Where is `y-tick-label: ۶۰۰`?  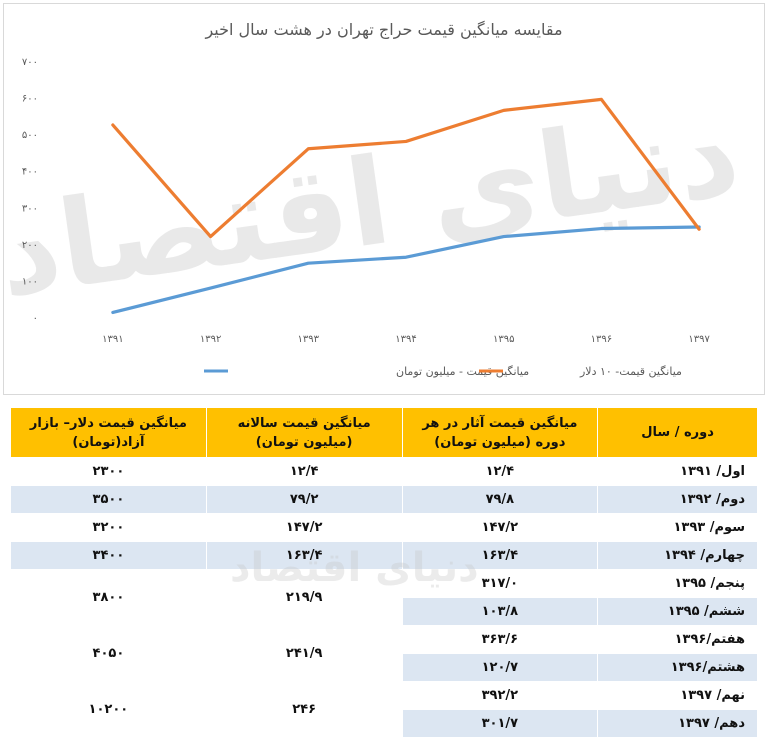 y-tick-label: ۶۰۰ is located at coordinates (30, 99).